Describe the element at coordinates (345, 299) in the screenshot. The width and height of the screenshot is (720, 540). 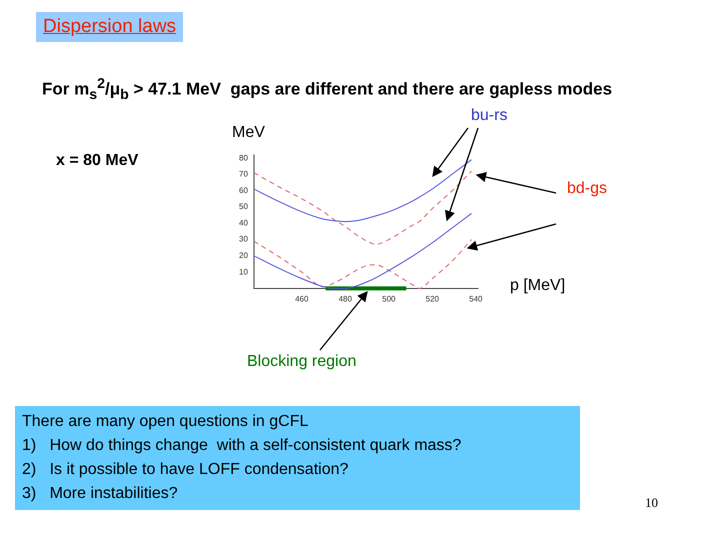
I see `x-tick-label: 480` at that location.